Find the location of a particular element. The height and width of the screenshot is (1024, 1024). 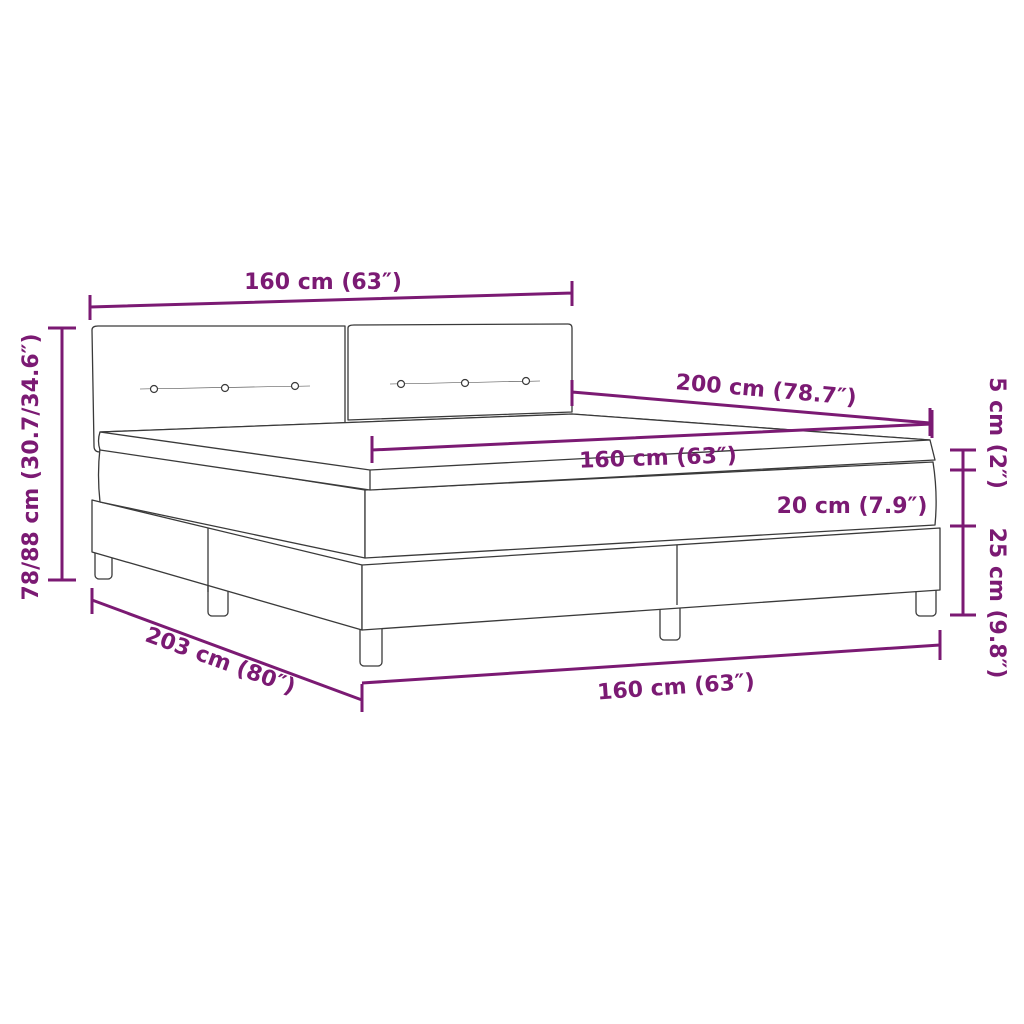

label-base-width: 160 cm (63″) is located at coordinates (675, 688).